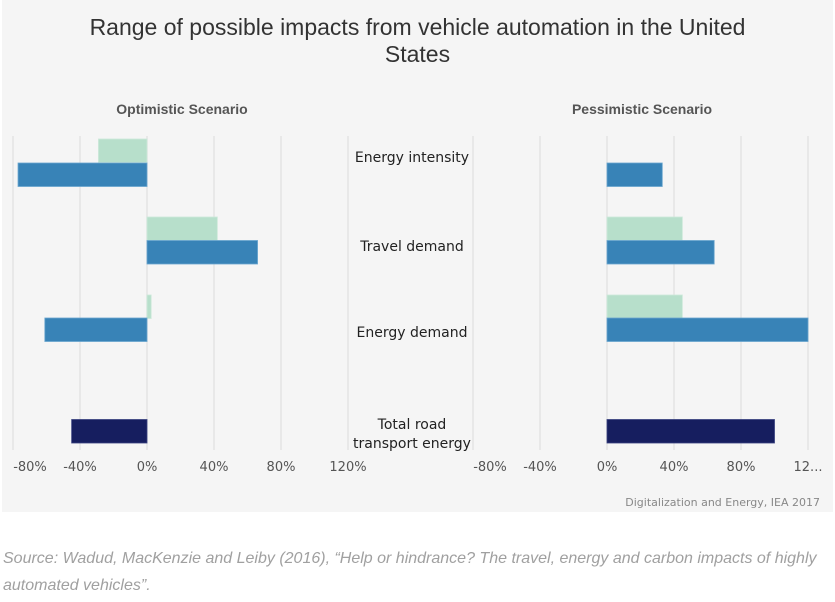 This screenshot has height=602, width=835. Describe the element at coordinates (412, 333) in the screenshot. I see `category-label: Energy demand` at that location.